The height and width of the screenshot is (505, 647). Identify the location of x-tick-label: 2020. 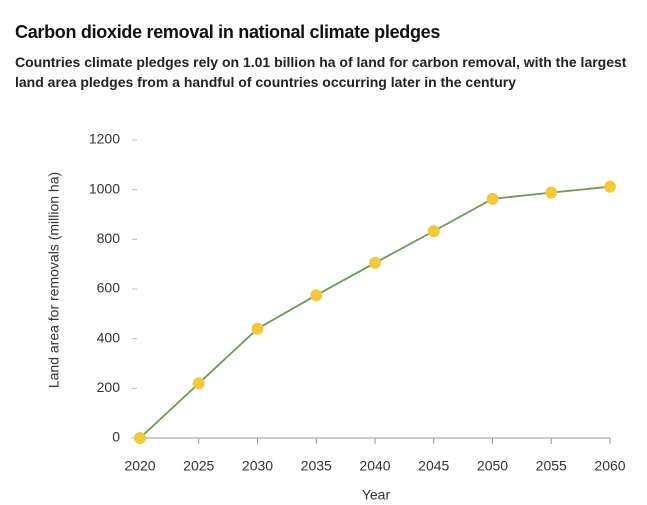
(139, 466).